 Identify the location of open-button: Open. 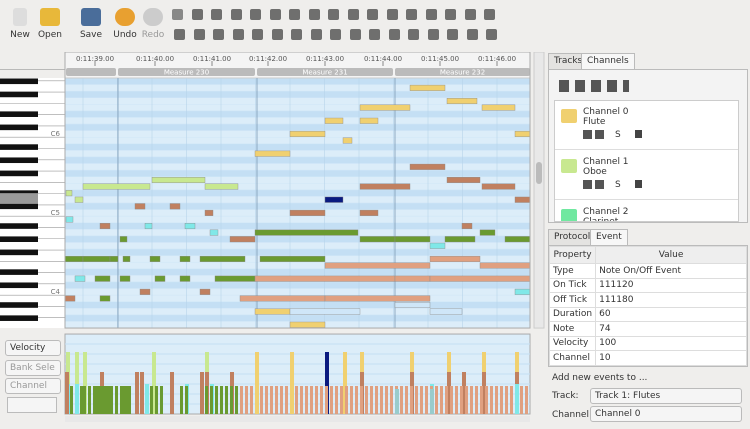
(50, 24).